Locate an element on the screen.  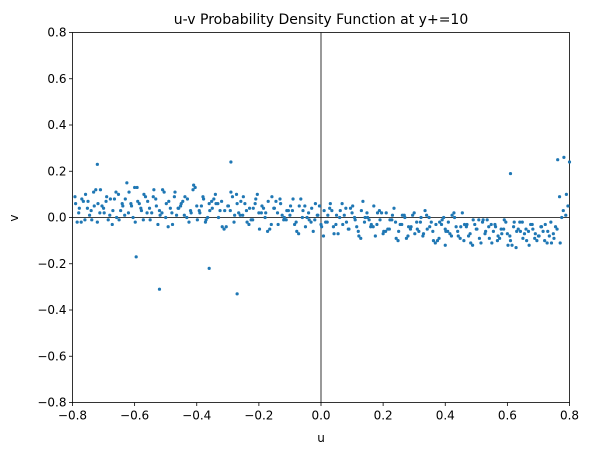
y-tick-label: 0.0 is located at coordinates (56, 218).